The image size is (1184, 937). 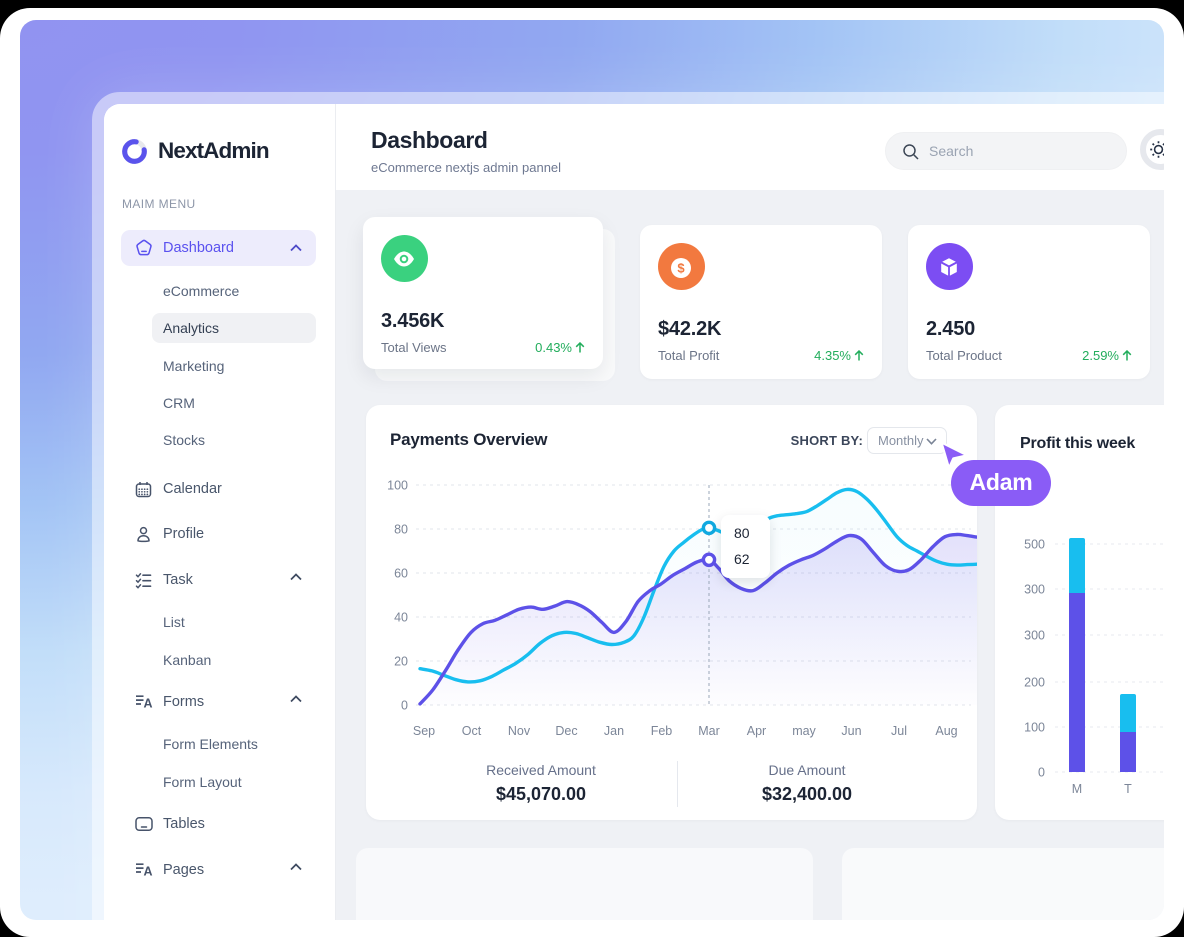 What do you see at coordinates (709, 731) in the screenshot?
I see `svg-text: Mar` at bounding box center [709, 731].